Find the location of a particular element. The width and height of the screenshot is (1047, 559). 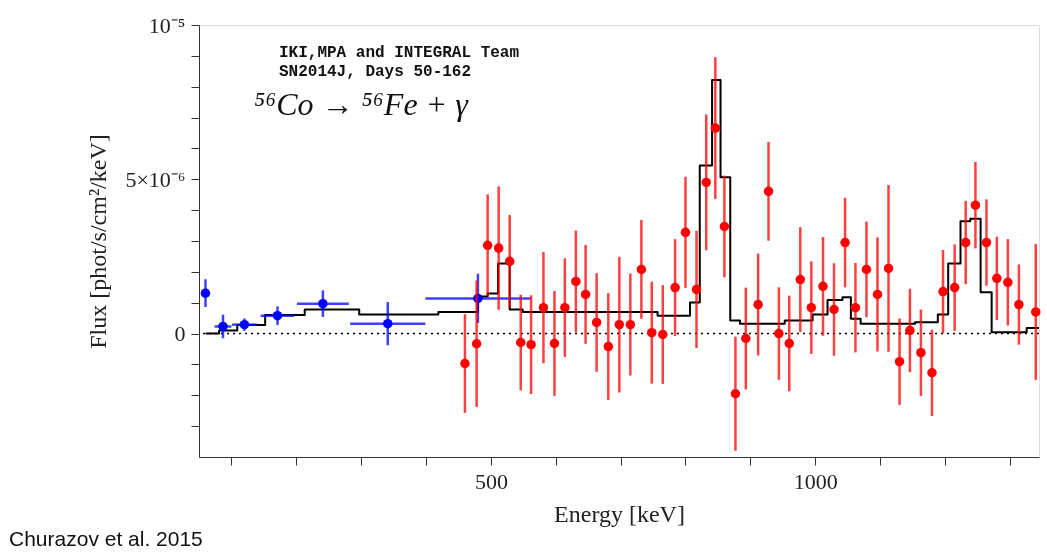

x-tick-label: 500 is located at coordinates (491, 481).